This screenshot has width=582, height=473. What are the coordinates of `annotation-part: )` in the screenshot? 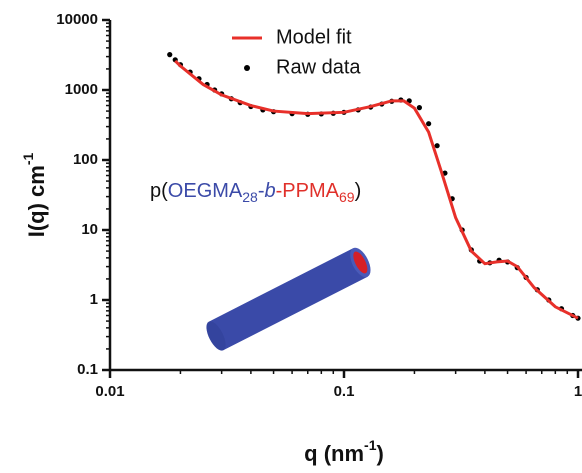 It's located at (358, 191).